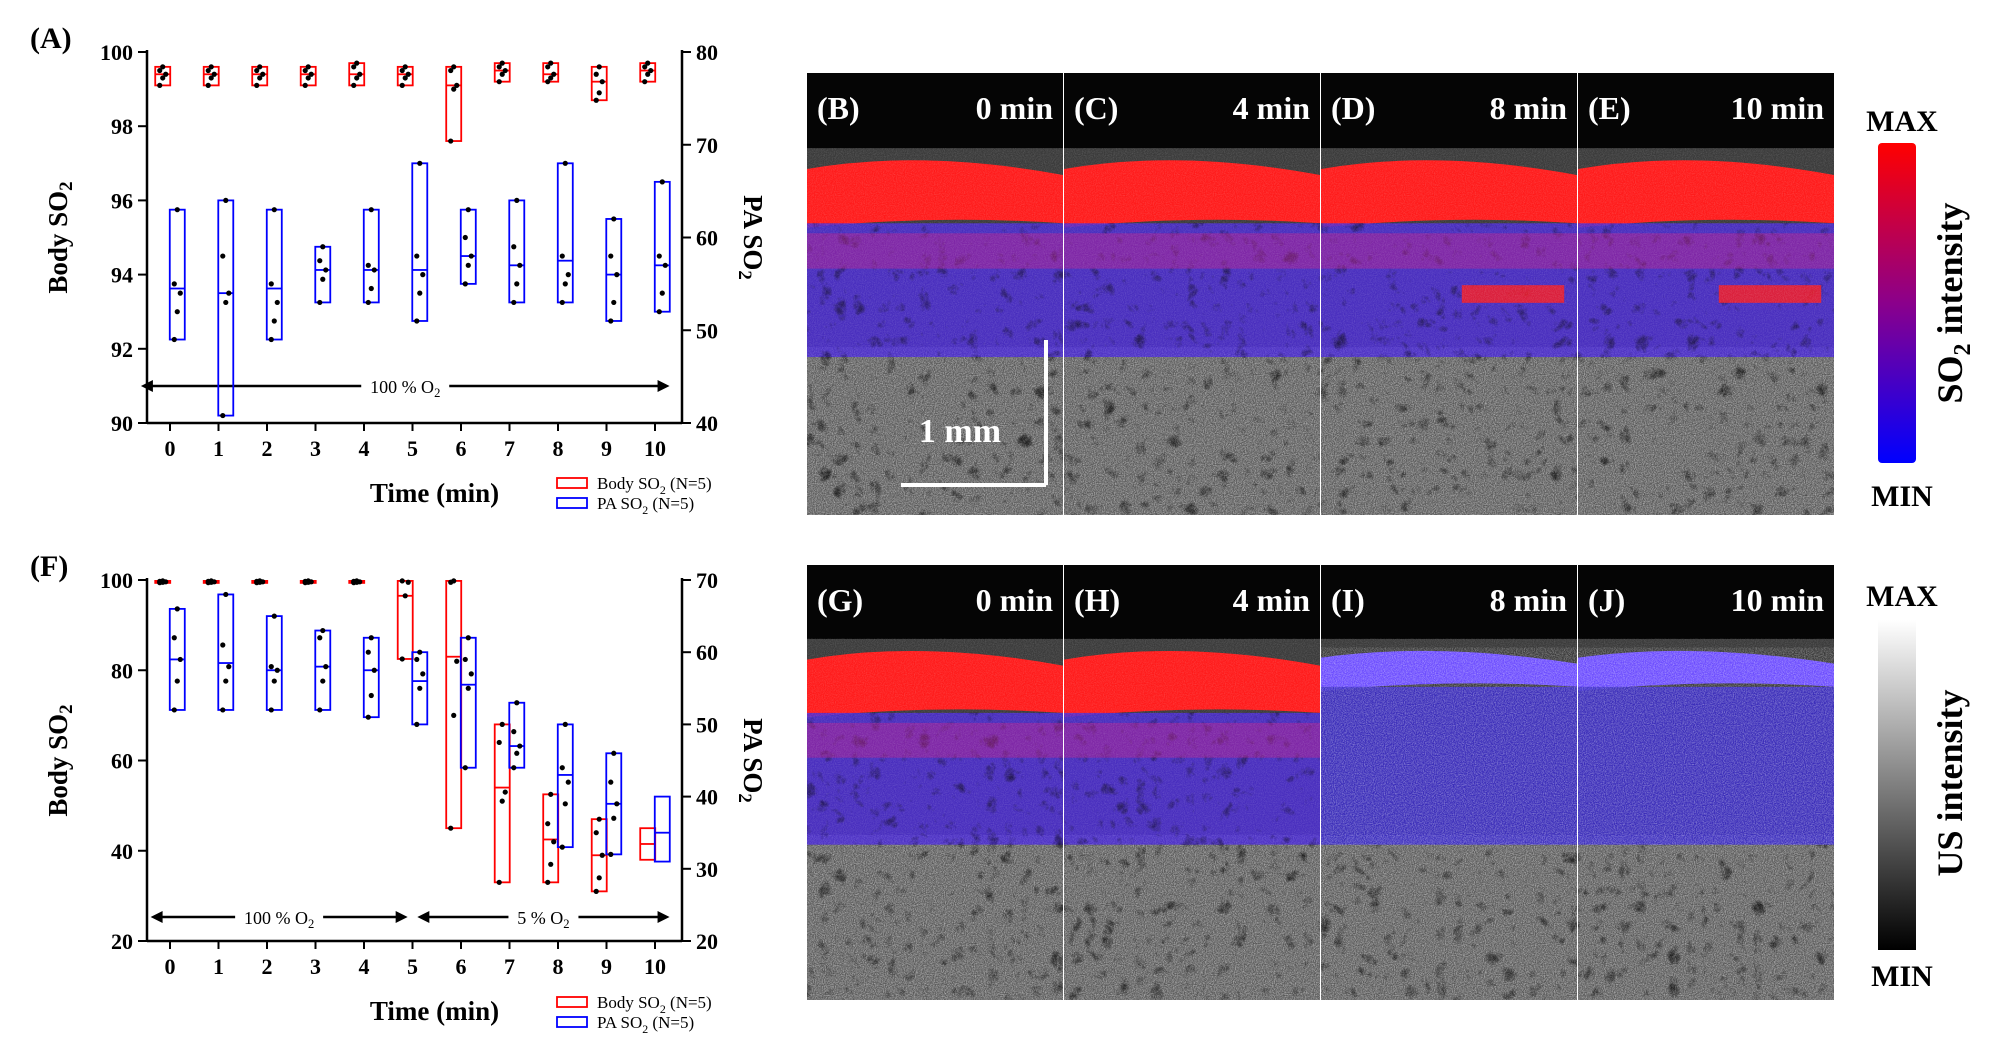 The image size is (1994, 1056). I want to click on x-tick-label: 10, so click(655, 966).